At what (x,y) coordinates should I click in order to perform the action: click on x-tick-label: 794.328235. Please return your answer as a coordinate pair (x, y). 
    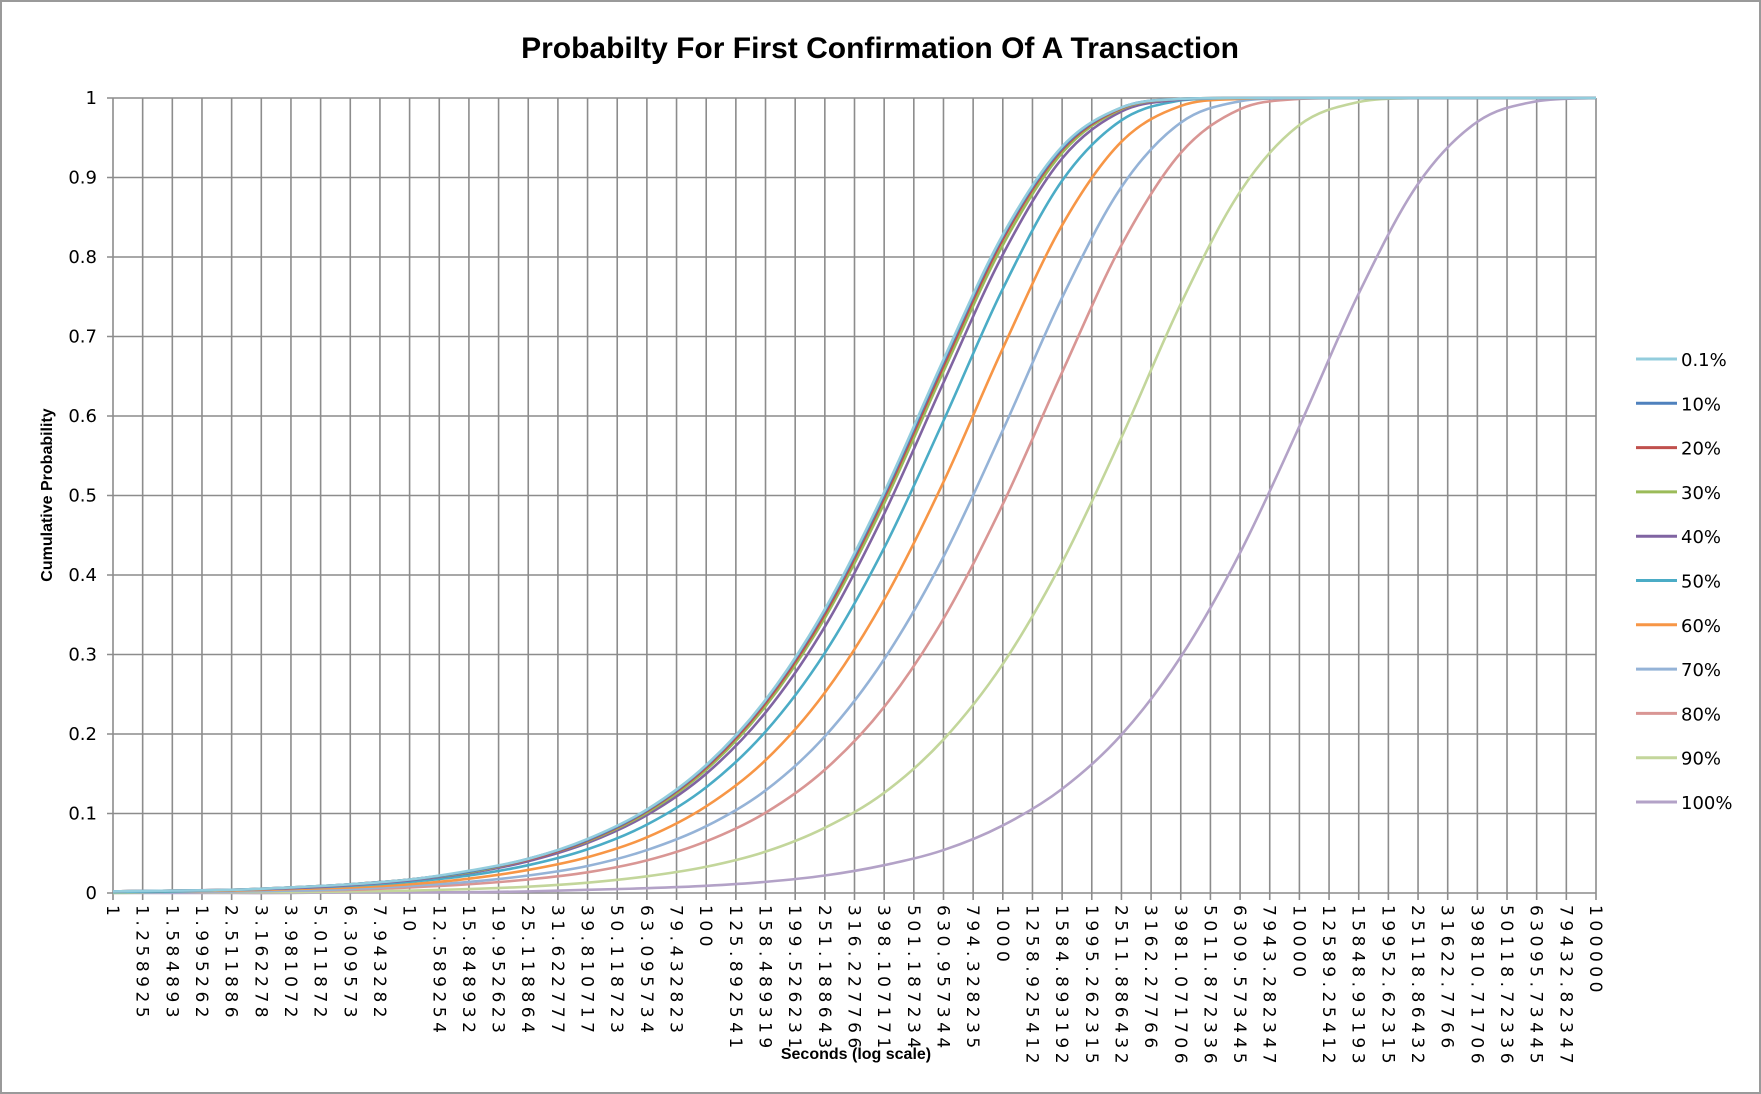
    Looking at the image, I should click on (972, 979).